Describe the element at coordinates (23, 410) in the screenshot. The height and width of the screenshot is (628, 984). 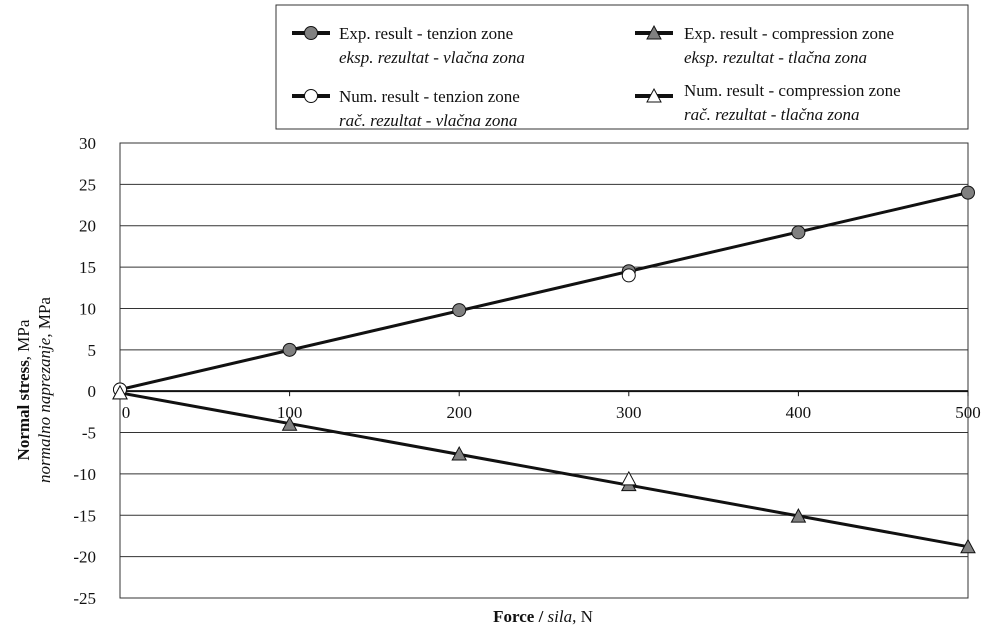
I see `y-axis-title-bold: Normal stress` at that location.